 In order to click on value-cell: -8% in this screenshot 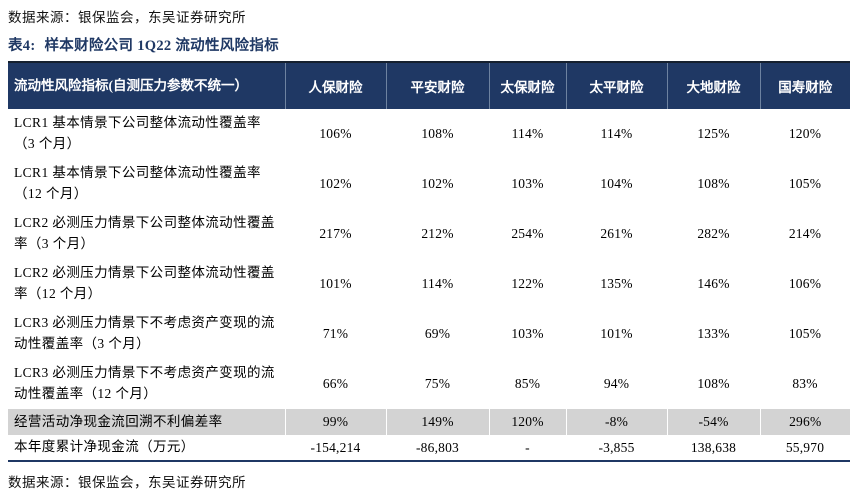, I will do `click(616, 422)`.